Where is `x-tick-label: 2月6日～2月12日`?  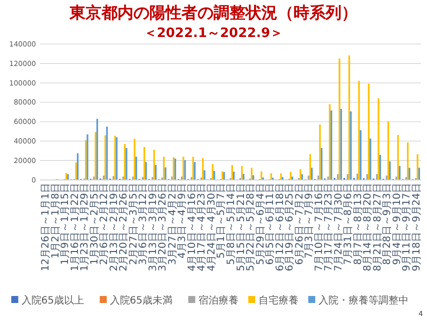 x-tick-label: 2月6日～2月12日 is located at coordinates (104, 224).